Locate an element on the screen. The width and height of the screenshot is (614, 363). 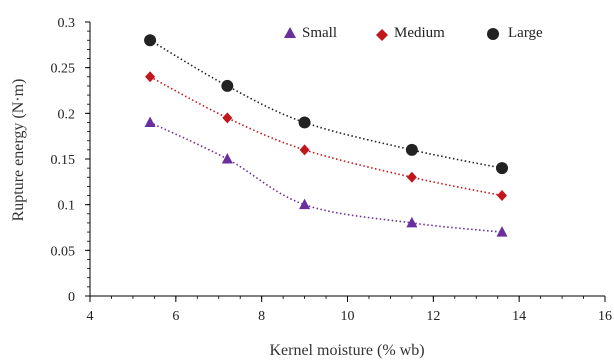
legend: Small Medium Large is located at coordinates (413, 33).